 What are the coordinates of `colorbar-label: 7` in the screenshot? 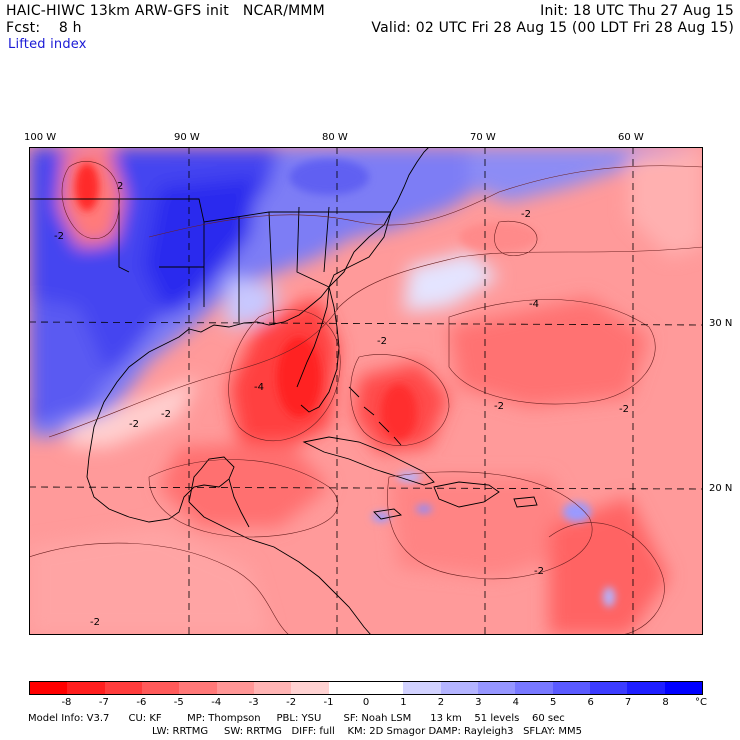 It's located at (628, 702).